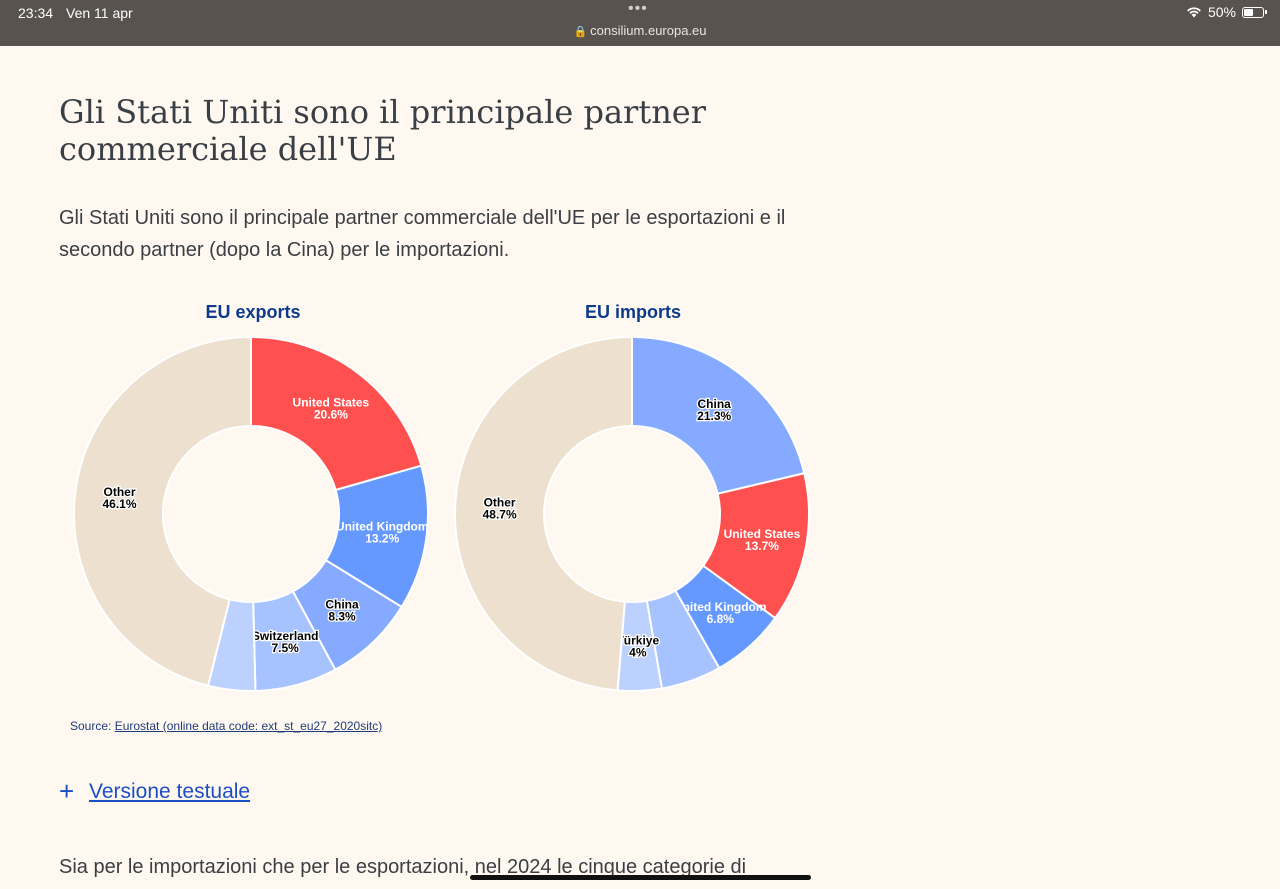  Describe the element at coordinates (762, 534) in the screenshot. I see `imports-label-1: United States` at that location.